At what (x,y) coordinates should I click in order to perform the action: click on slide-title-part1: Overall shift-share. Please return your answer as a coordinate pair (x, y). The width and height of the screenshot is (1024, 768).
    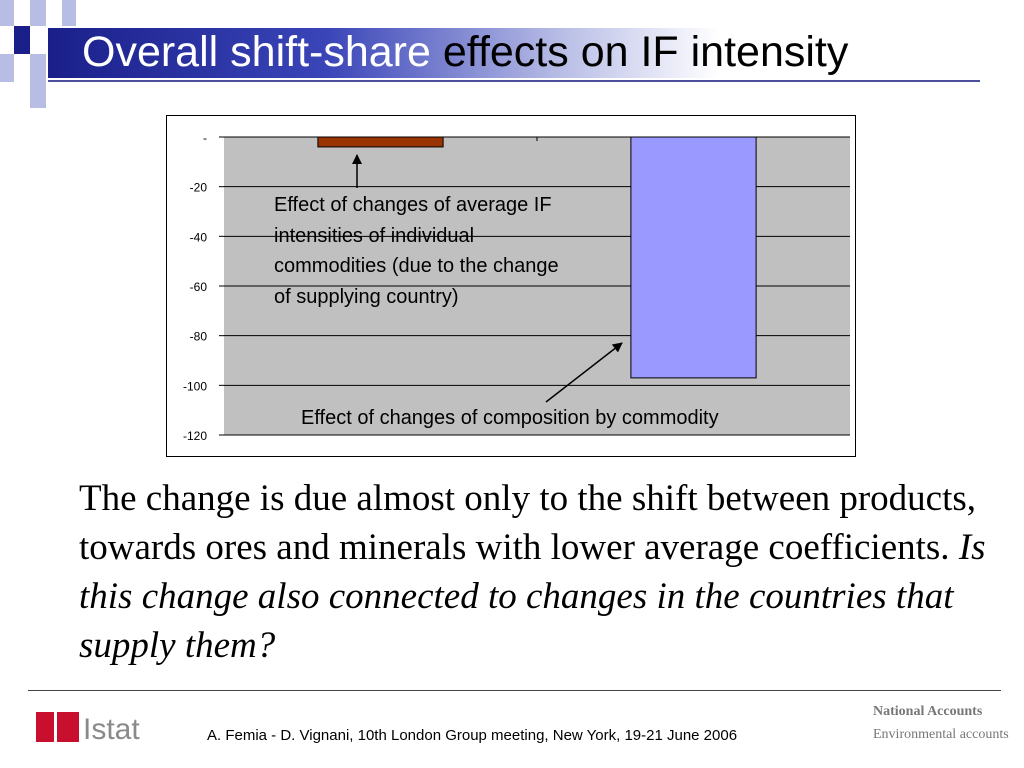
    Looking at the image, I should click on (256, 52).